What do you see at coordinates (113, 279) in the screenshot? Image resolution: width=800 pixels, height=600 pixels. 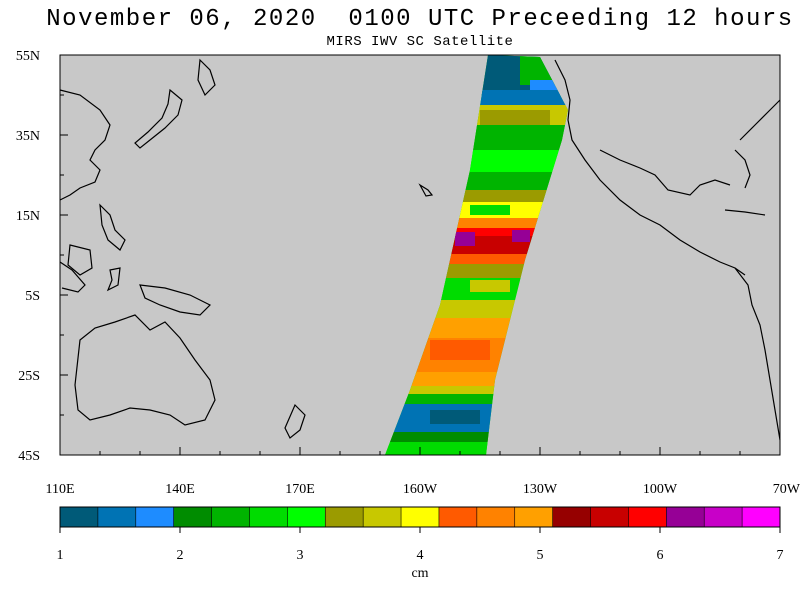 I see `sulawesi-coastline` at bounding box center [113, 279].